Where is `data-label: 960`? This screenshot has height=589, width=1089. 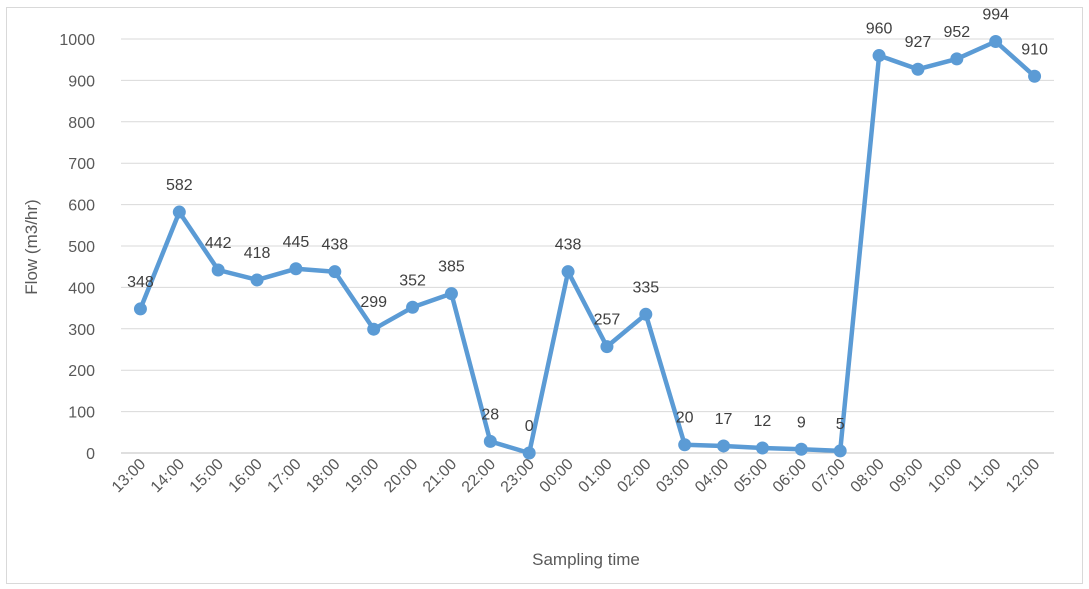
data-label: 960 is located at coordinates (879, 29).